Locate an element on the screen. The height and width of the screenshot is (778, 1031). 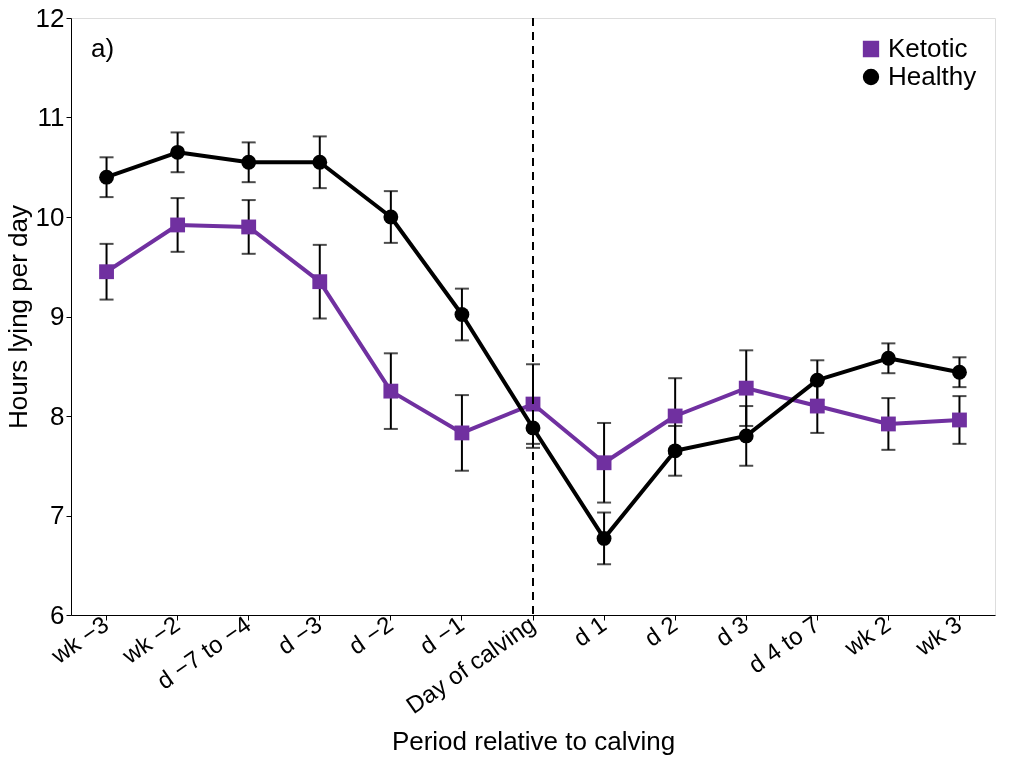
y-tick-label: 10 is located at coordinates (50, 216).